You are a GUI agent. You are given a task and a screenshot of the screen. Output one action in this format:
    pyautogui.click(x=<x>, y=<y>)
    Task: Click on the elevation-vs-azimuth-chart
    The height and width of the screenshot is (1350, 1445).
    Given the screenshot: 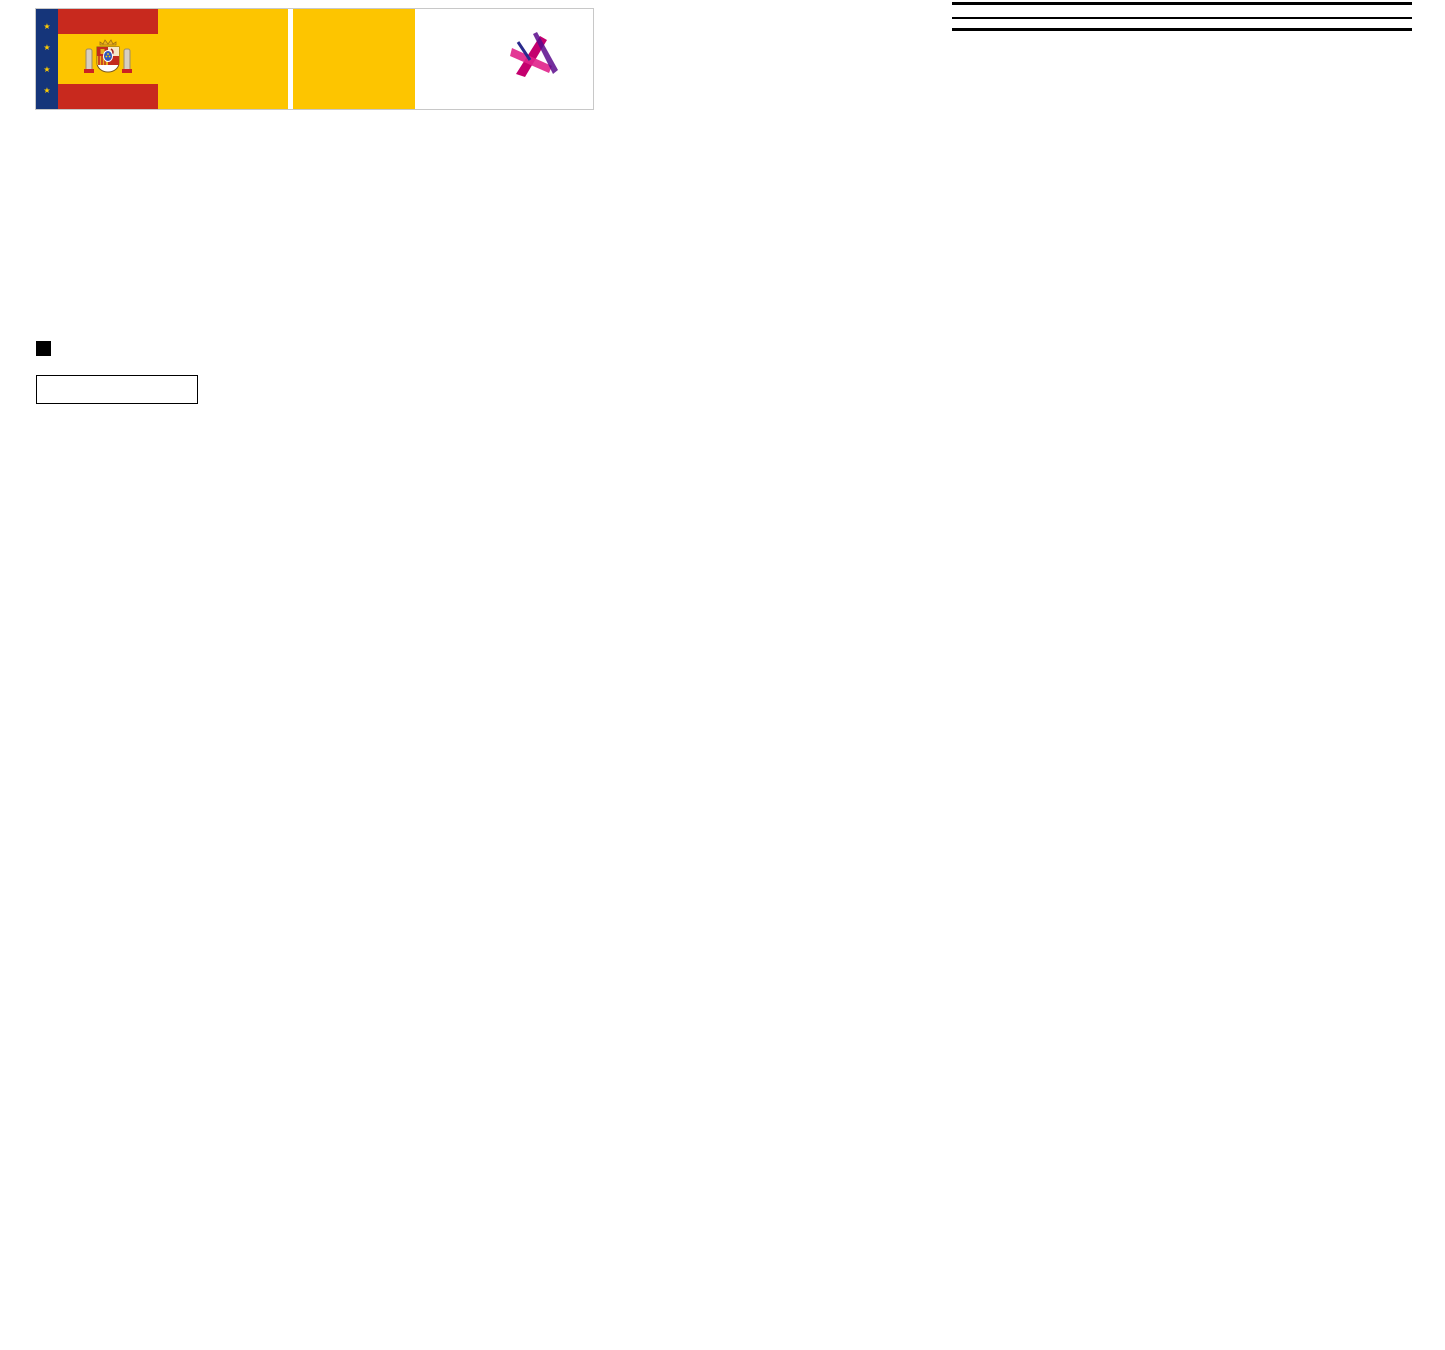 What is the action you would take?
    pyautogui.click(x=360, y=1152)
    